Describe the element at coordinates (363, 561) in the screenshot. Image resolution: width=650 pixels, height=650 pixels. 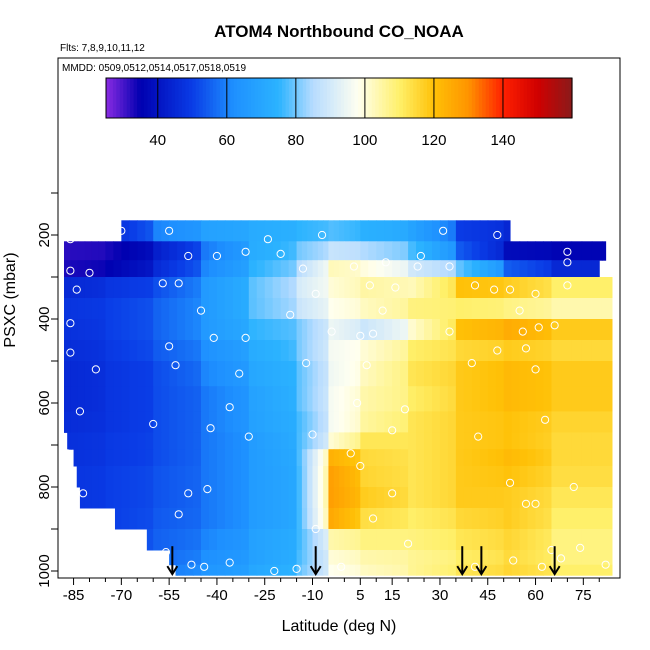
I see `flight-arrows` at that location.